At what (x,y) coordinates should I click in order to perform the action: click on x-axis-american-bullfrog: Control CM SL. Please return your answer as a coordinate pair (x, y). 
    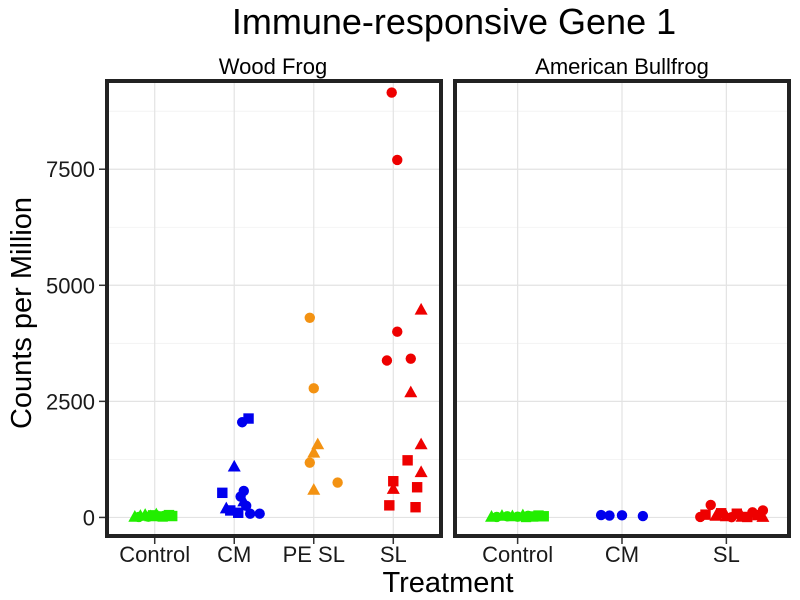
    Looking at the image, I should click on (611, 552).